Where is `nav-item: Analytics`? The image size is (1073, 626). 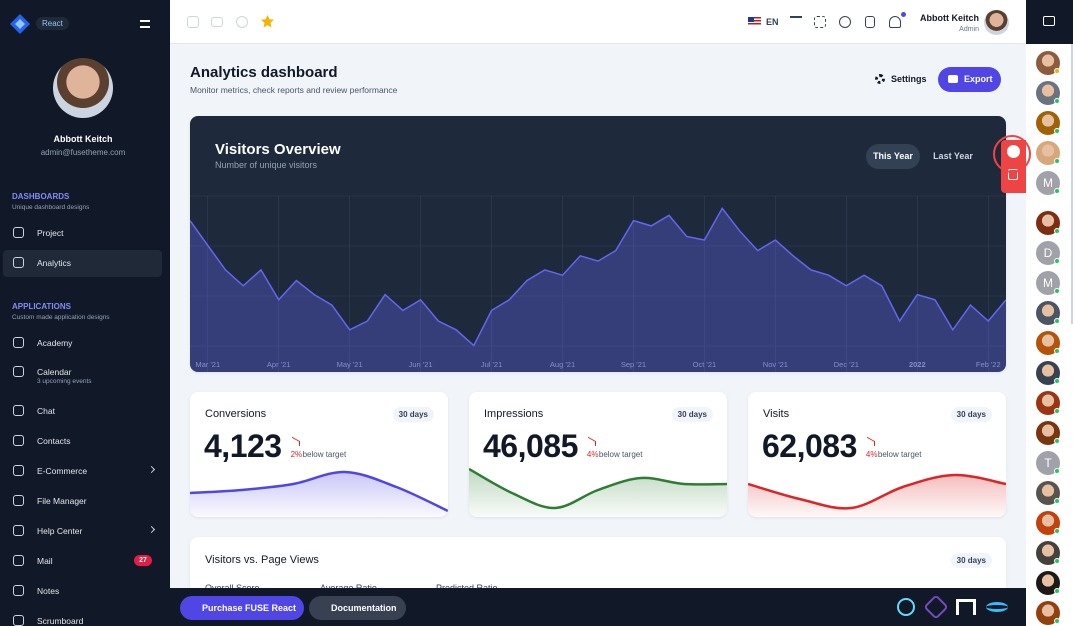 nav-item: Analytics is located at coordinates (54, 263).